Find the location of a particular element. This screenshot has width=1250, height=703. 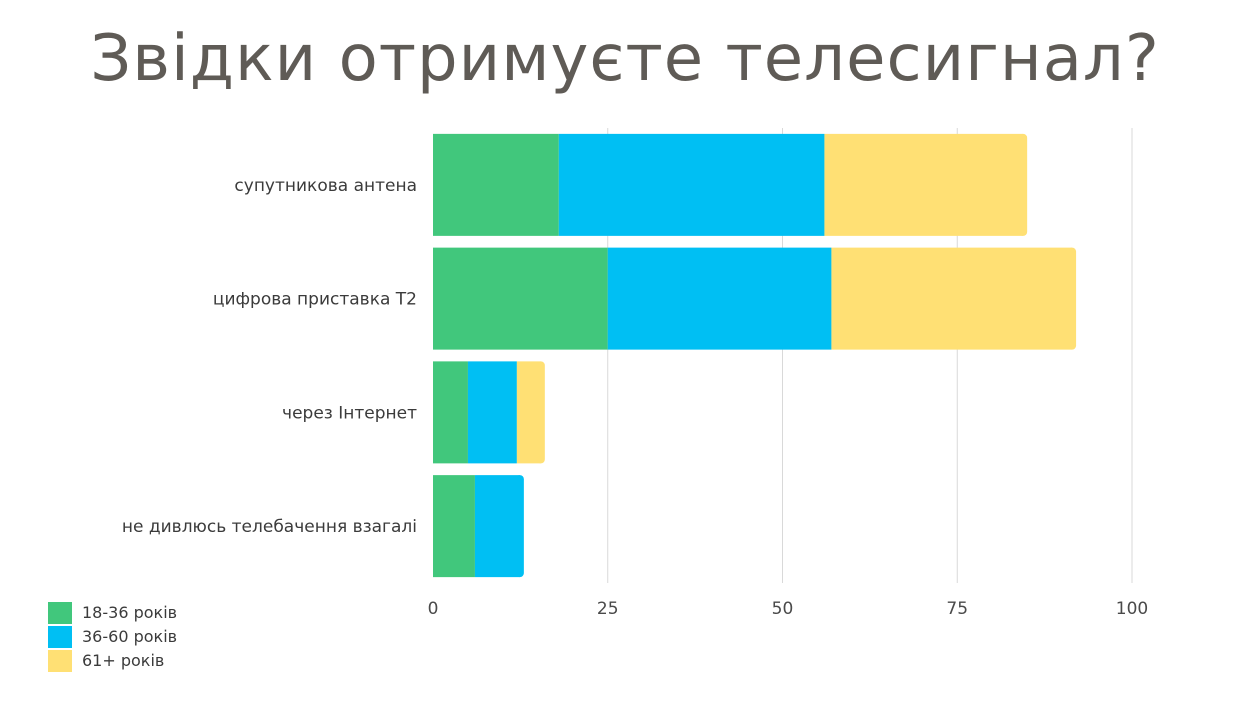

category-label: цифрова приставка Т2 is located at coordinates (315, 300).